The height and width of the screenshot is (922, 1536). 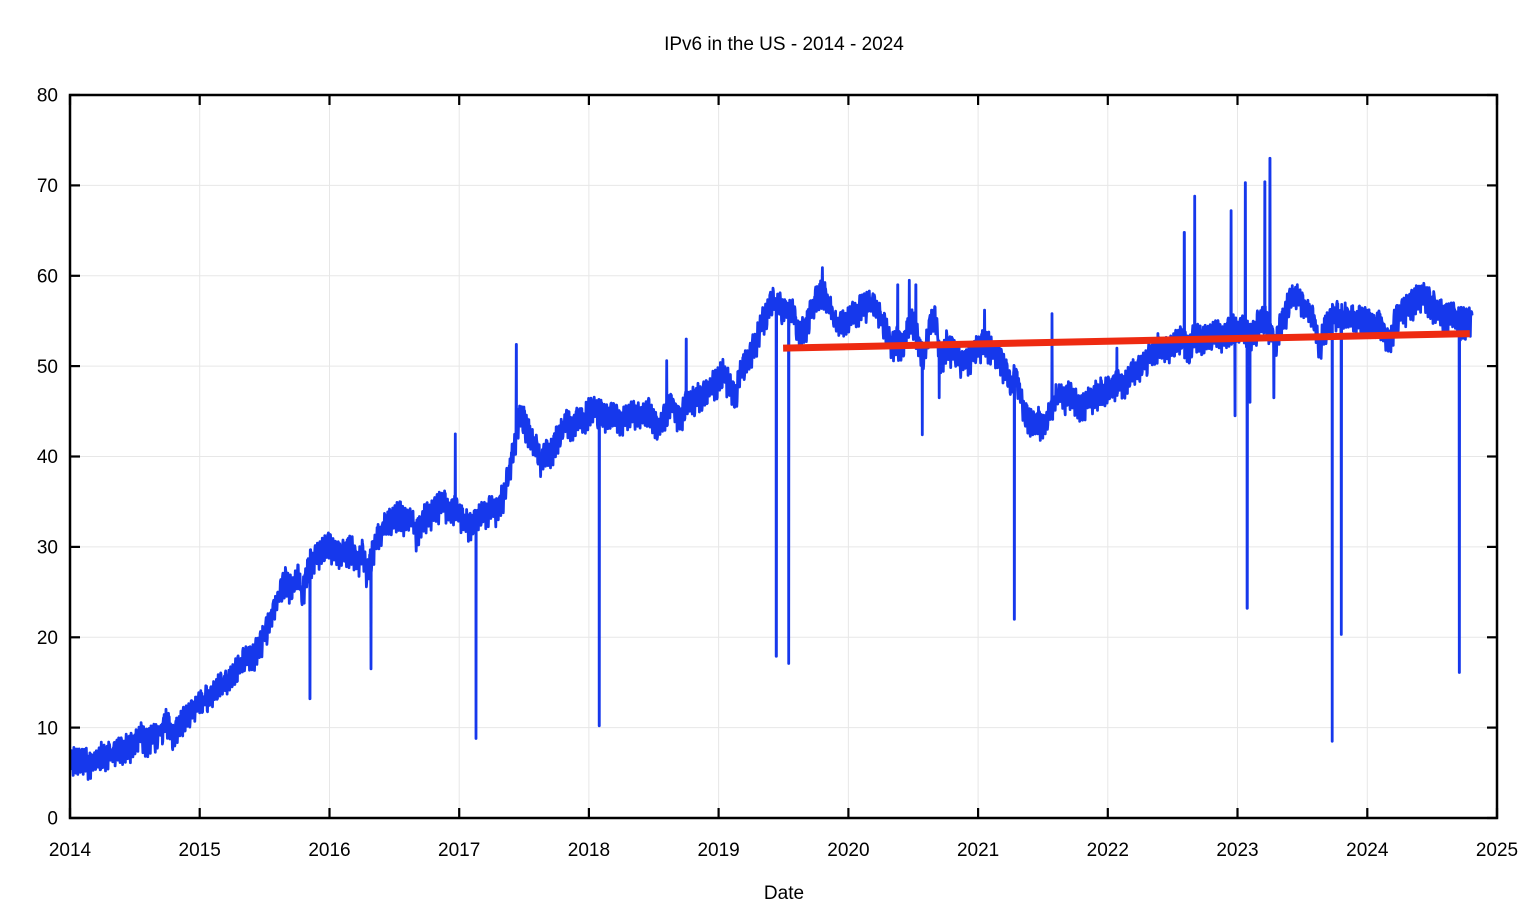 What do you see at coordinates (589, 850) in the screenshot?
I see `x-tick-label: 2018` at bounding box center [589, 850].